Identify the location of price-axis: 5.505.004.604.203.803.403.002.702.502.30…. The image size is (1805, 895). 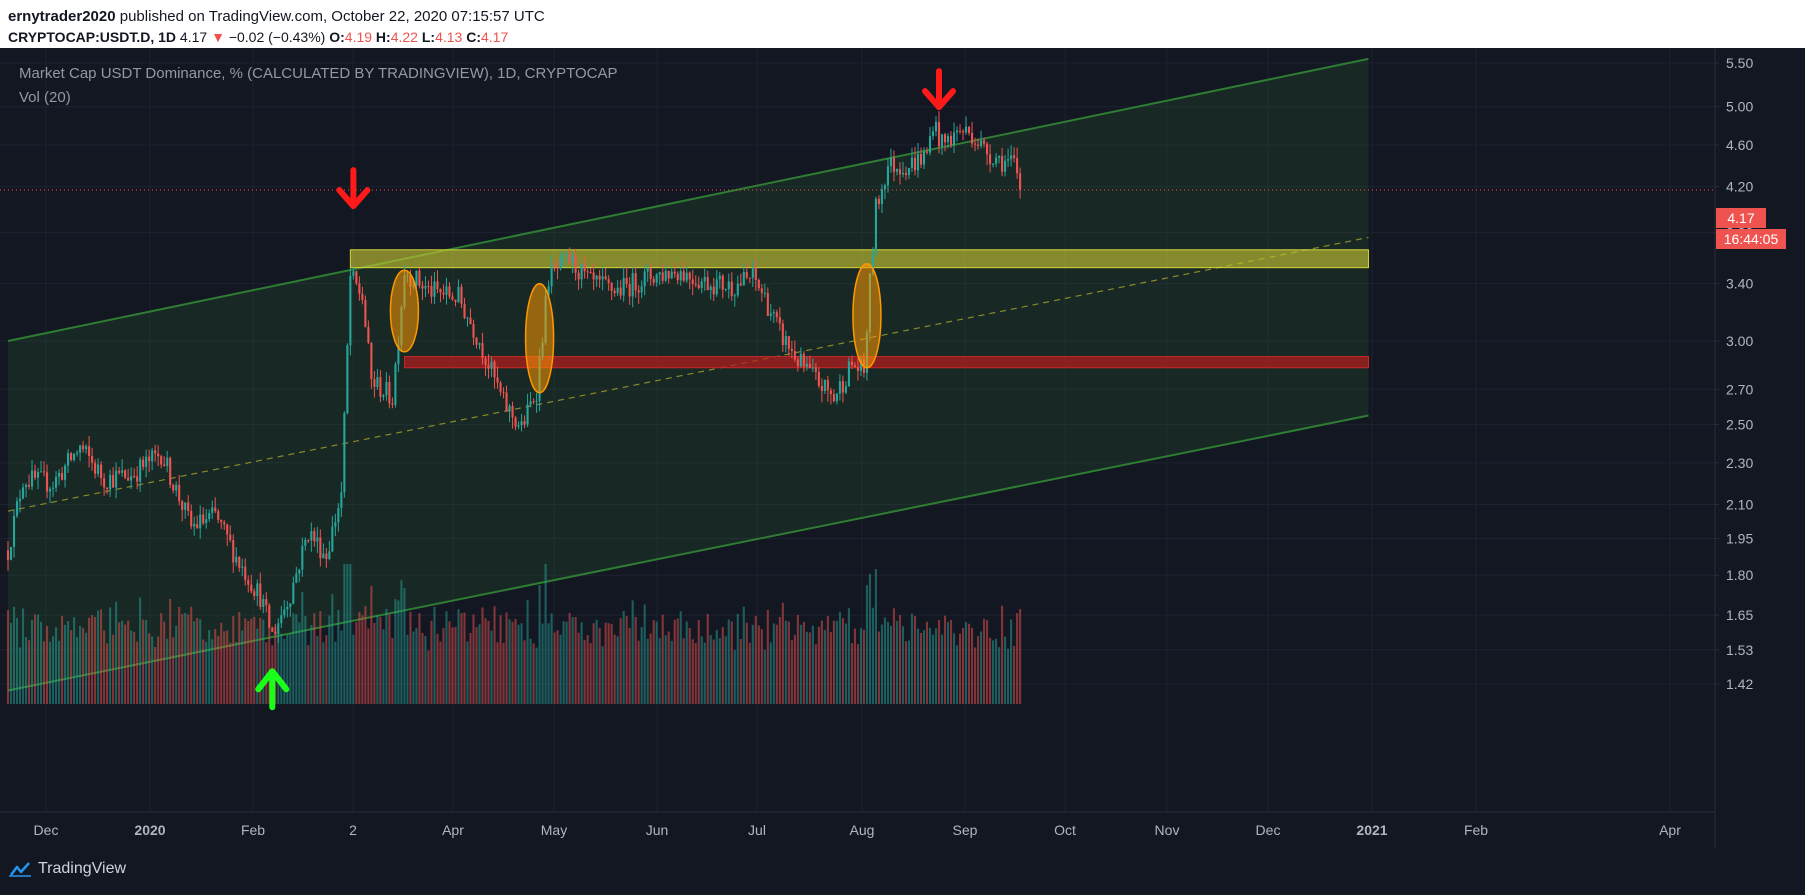
(1733, 448).